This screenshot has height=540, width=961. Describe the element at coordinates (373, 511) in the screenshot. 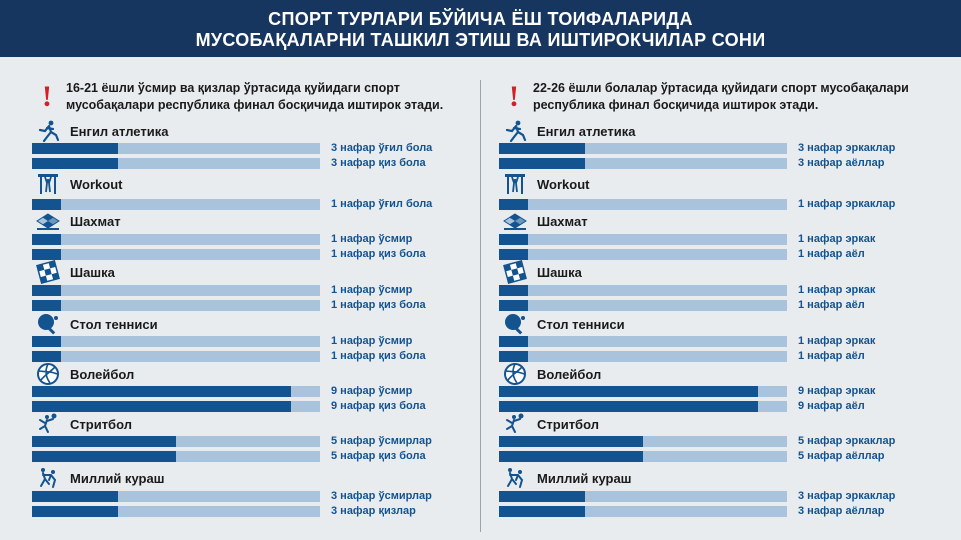

I see `participant-count-label: 3 нафар қизлар` at that location.